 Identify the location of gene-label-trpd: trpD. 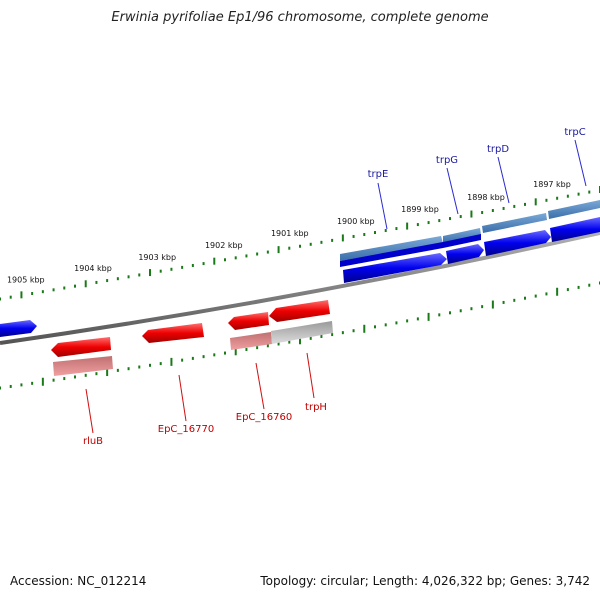
(498, 149).